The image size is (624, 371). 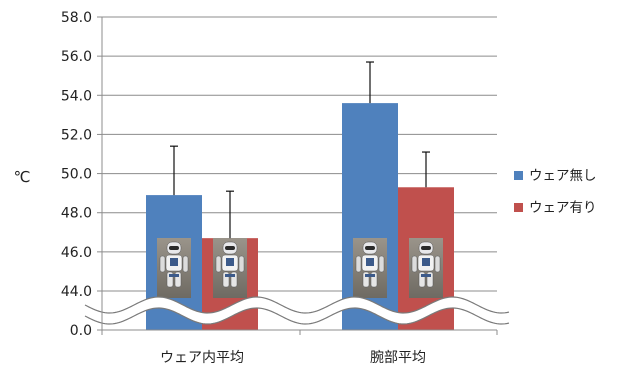 I want to click on legend-label: ウェア無し, so click(x=563, y=176).